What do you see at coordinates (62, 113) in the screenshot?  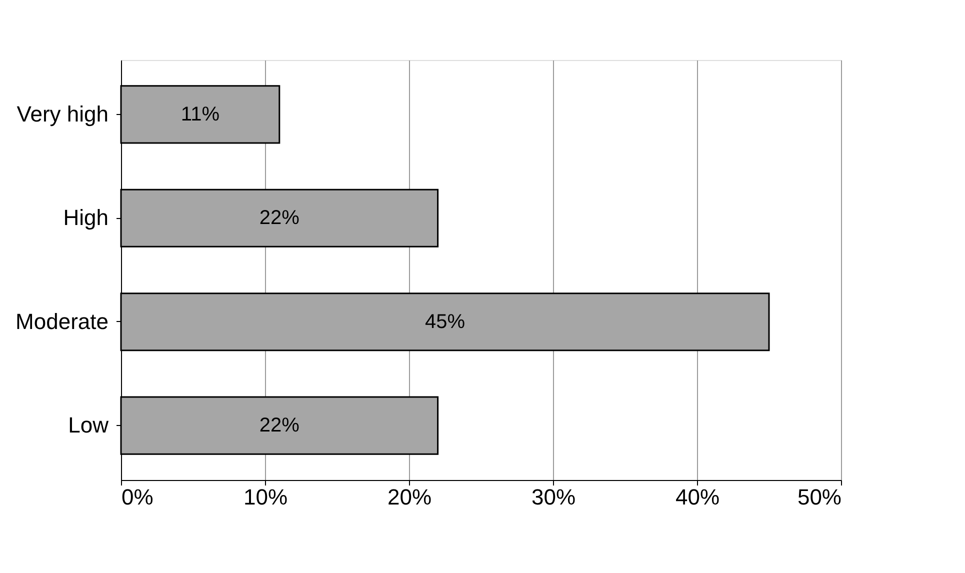 I see `y-tick-label: Very high` at bounding box center [62, 113].